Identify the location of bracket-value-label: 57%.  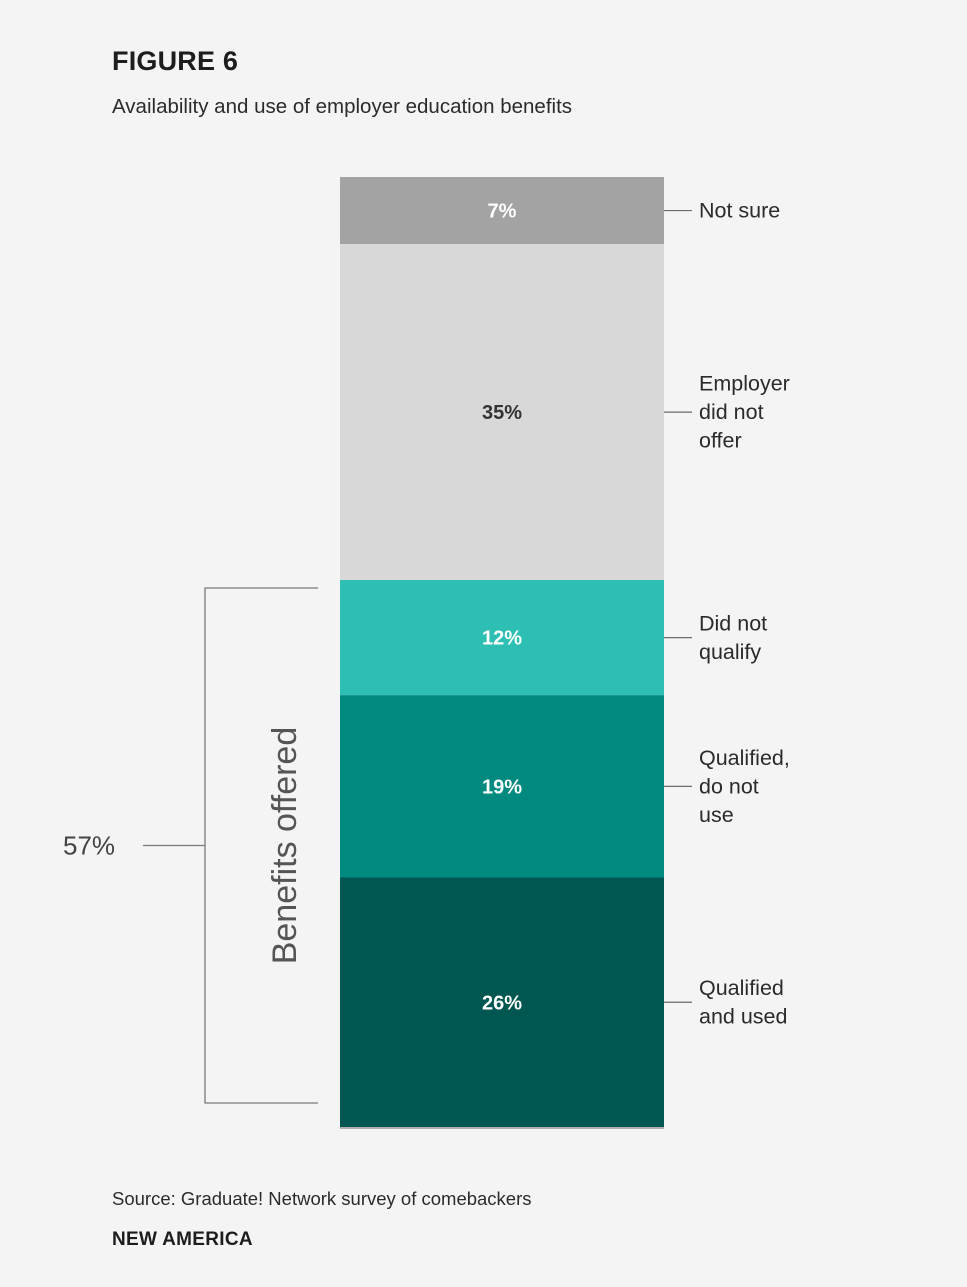
(89, 846).